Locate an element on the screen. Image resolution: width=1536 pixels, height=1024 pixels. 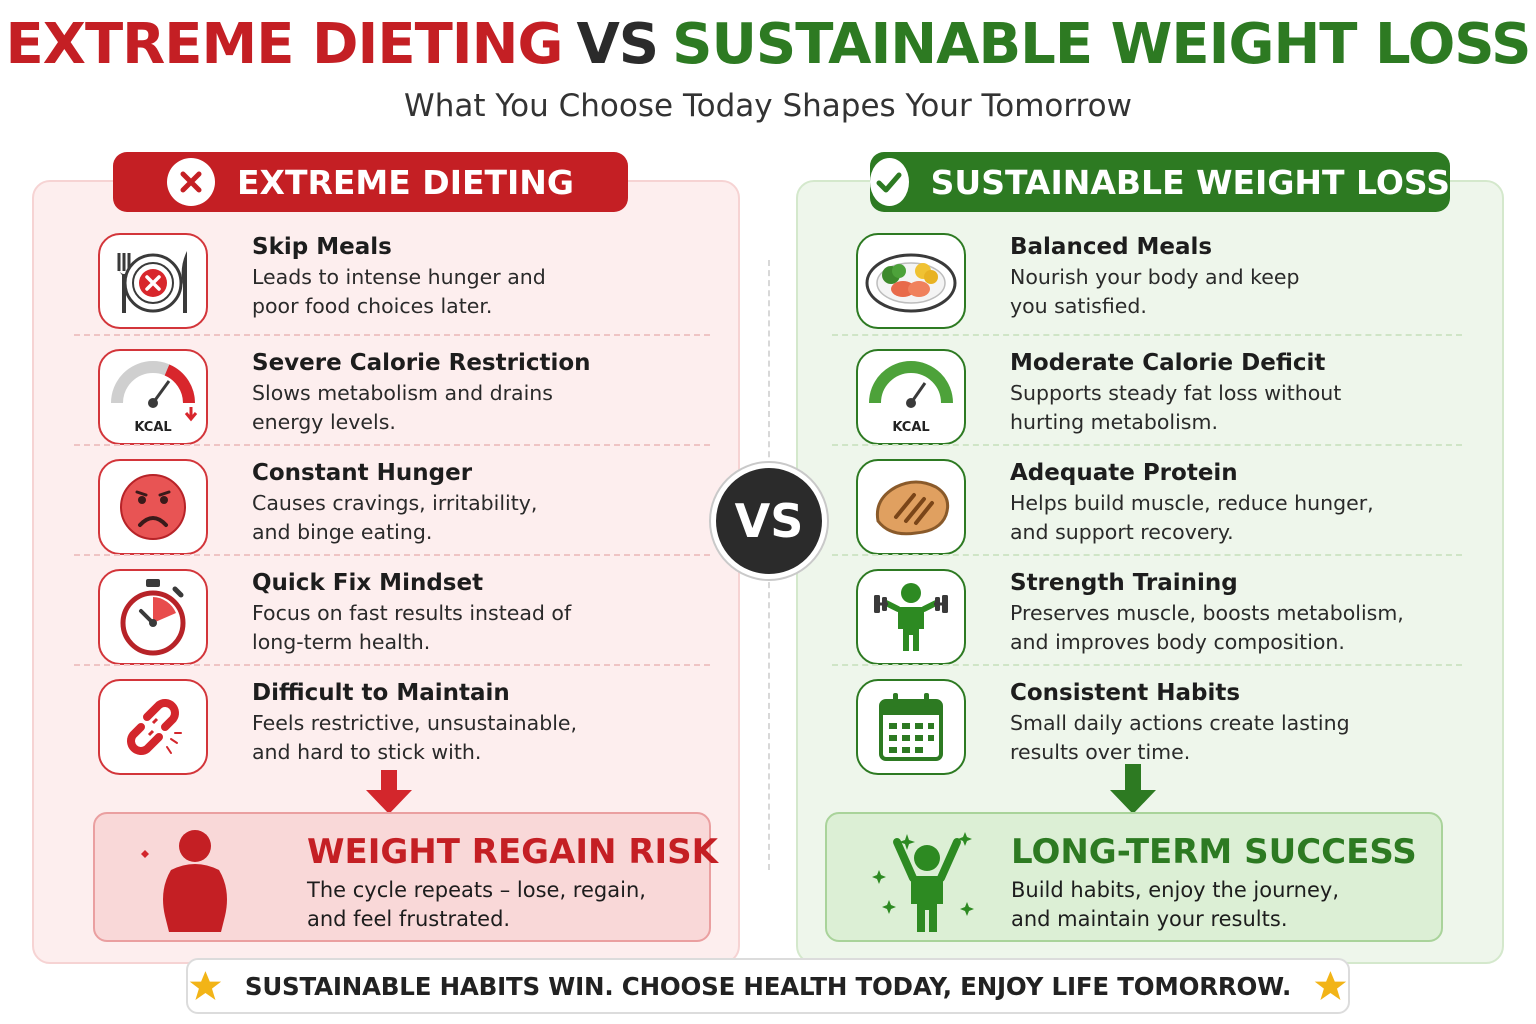
page-title: EXTREME DIETING VS SUSTAINABLE WEIGHT LOSS is located at coordinates (768, 44).